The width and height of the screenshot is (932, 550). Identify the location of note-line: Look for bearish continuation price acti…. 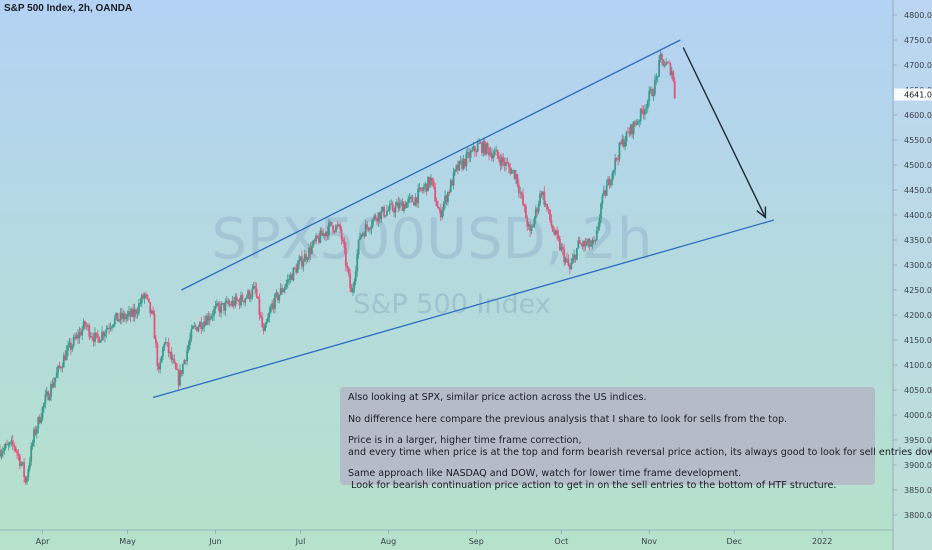
(592, 485).